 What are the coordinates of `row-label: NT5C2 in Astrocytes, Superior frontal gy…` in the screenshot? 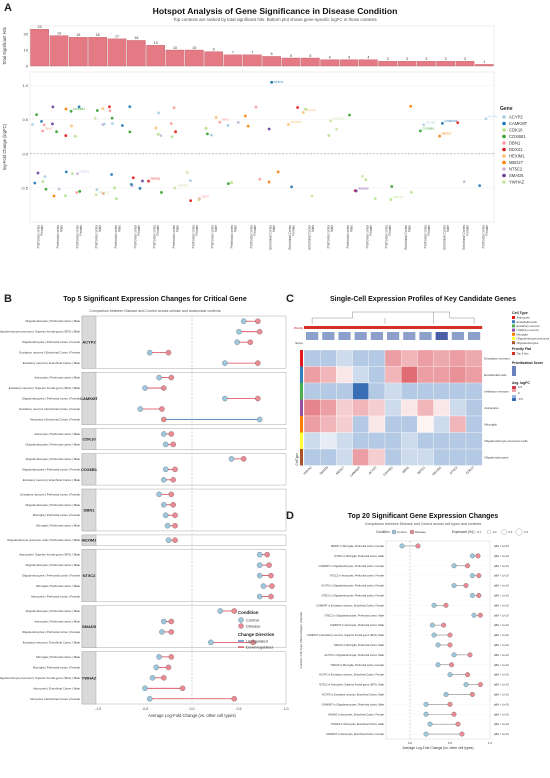 It's located at (351, 685).